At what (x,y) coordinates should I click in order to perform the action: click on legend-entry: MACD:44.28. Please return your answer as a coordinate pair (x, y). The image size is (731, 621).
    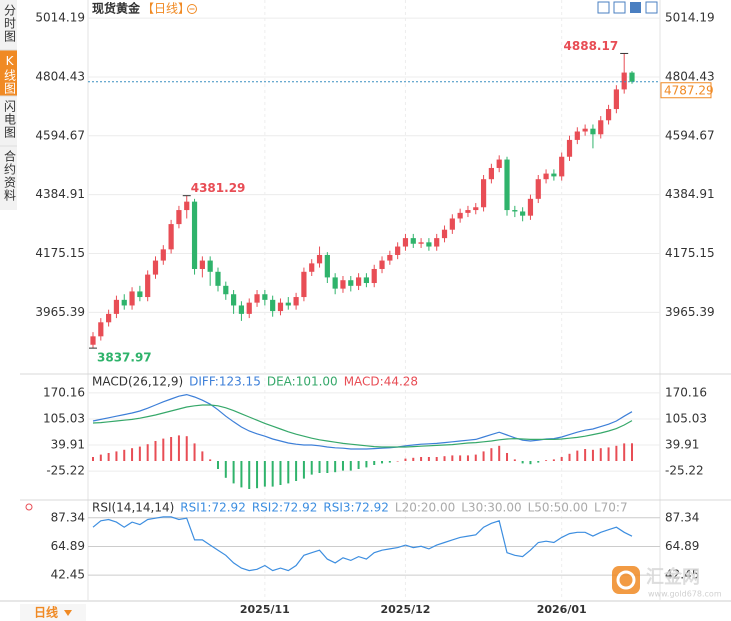
    Looking at the image, I should click on (381, 382).